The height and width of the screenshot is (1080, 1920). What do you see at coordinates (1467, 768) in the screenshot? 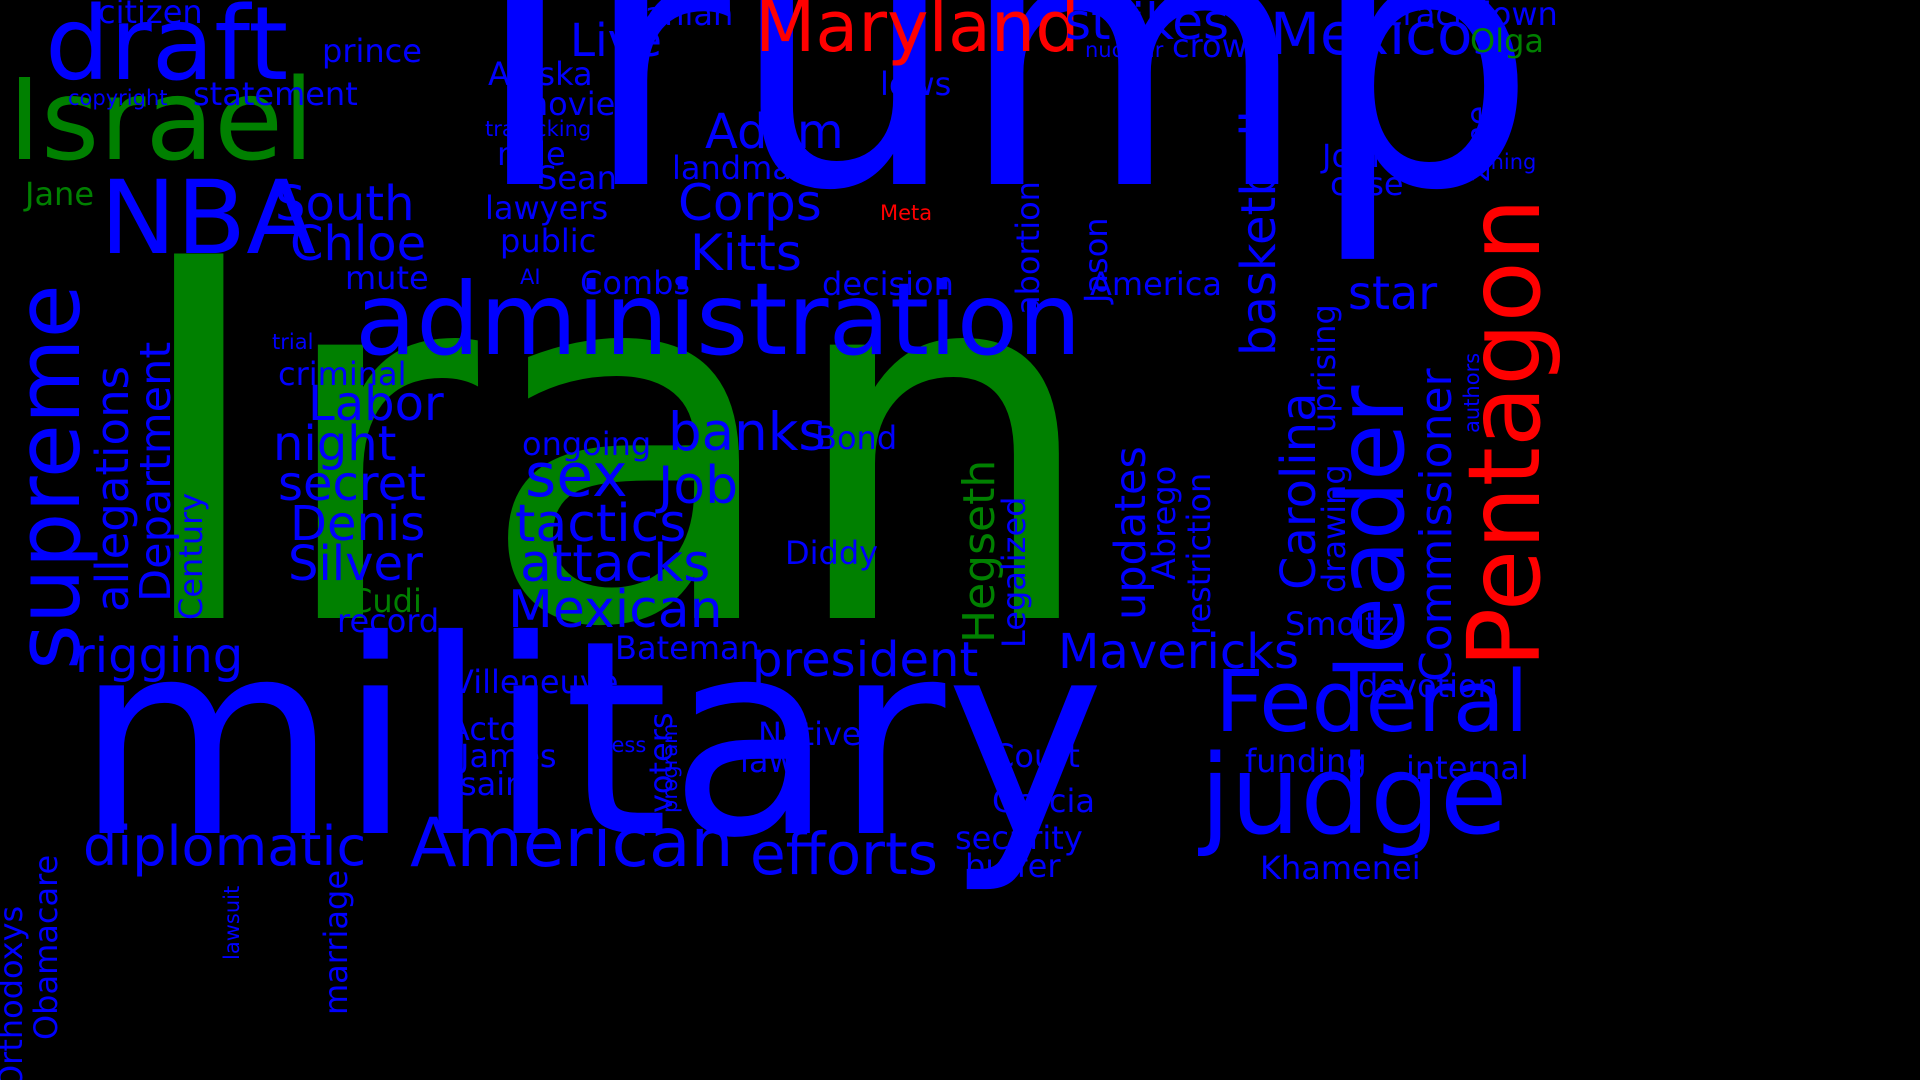
I see `word-internal: internal` at bounding box center [1467, 768].